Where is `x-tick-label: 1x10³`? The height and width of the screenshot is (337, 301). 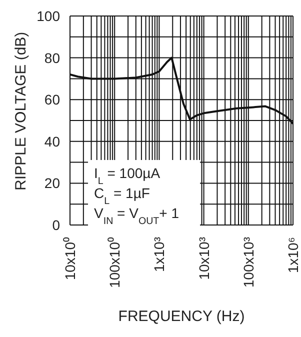 x-tick-label: 1x10³ is located at coordinates (159, 254).